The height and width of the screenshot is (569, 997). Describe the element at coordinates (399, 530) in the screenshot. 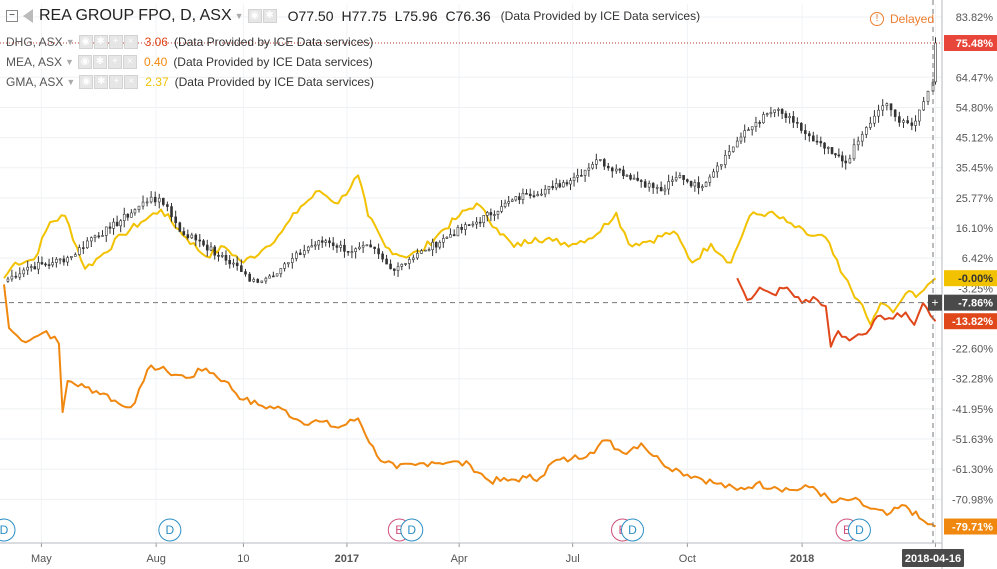

I see `event-letter: E` at that location.